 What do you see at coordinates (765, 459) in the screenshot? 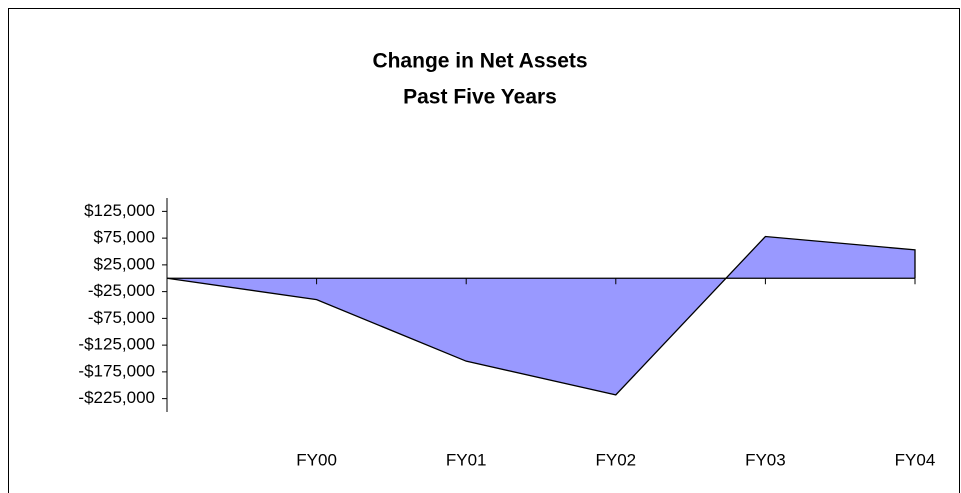
I see `x-tick-label: FY03` at bounding box center [765, 459].